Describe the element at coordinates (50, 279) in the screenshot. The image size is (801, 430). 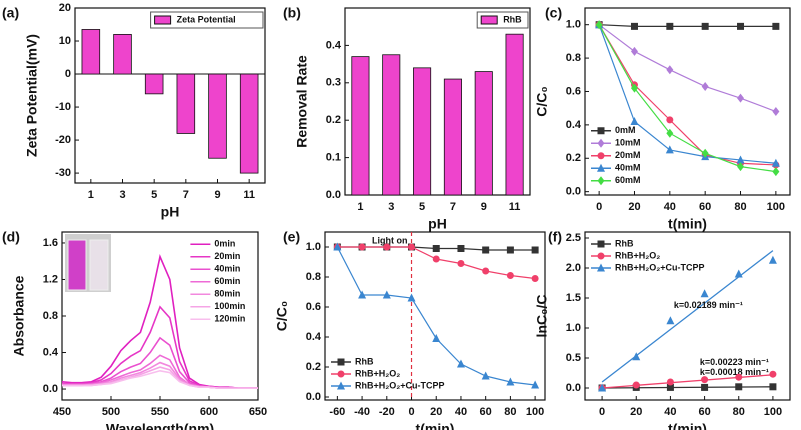
I see `y-tick-label: 1.2` at that location.